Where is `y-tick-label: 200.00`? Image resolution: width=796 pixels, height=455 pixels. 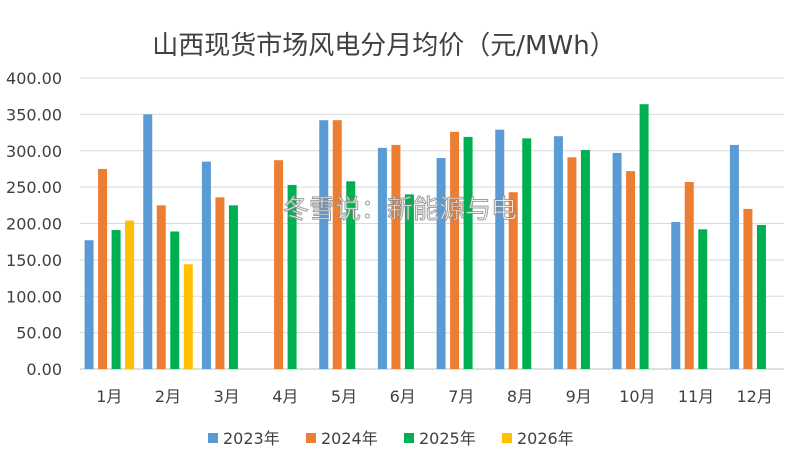
y-tick-label: 200.00 is located at coordinates (34, 224).